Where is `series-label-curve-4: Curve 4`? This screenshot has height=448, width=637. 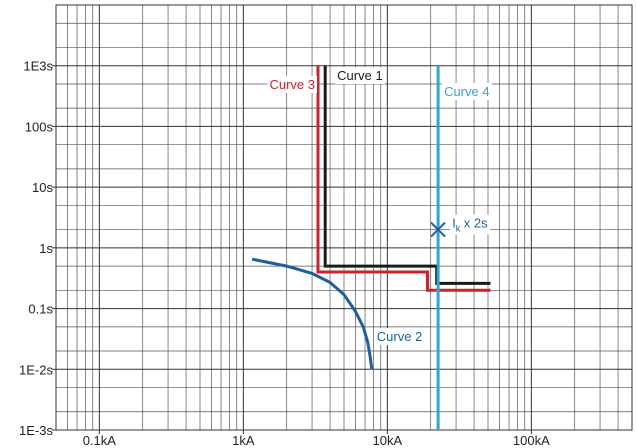
series-label-curve-4: Curve 4 is located at coordinates (467, 91).